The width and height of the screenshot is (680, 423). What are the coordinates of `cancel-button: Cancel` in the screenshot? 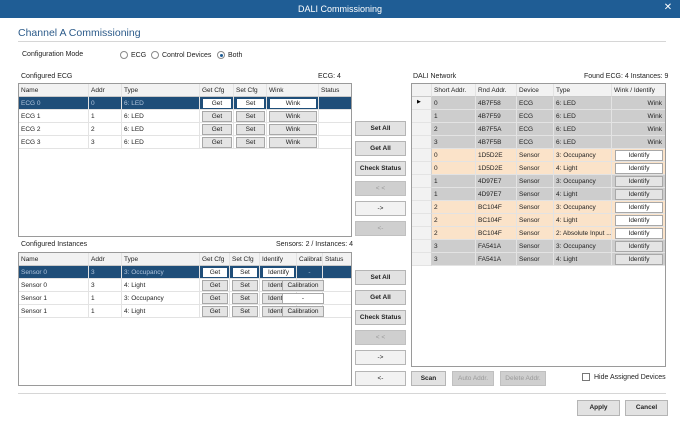 It's located at (646, 408).